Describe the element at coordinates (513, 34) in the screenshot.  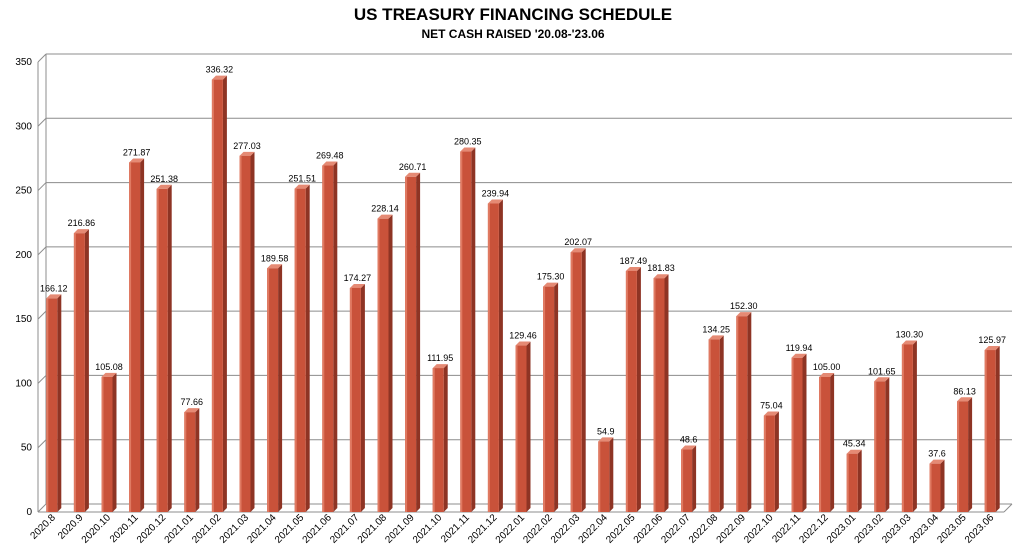
I see `chart-subtitle: NET CASH RAISED '20.08-'23.06` at that location.